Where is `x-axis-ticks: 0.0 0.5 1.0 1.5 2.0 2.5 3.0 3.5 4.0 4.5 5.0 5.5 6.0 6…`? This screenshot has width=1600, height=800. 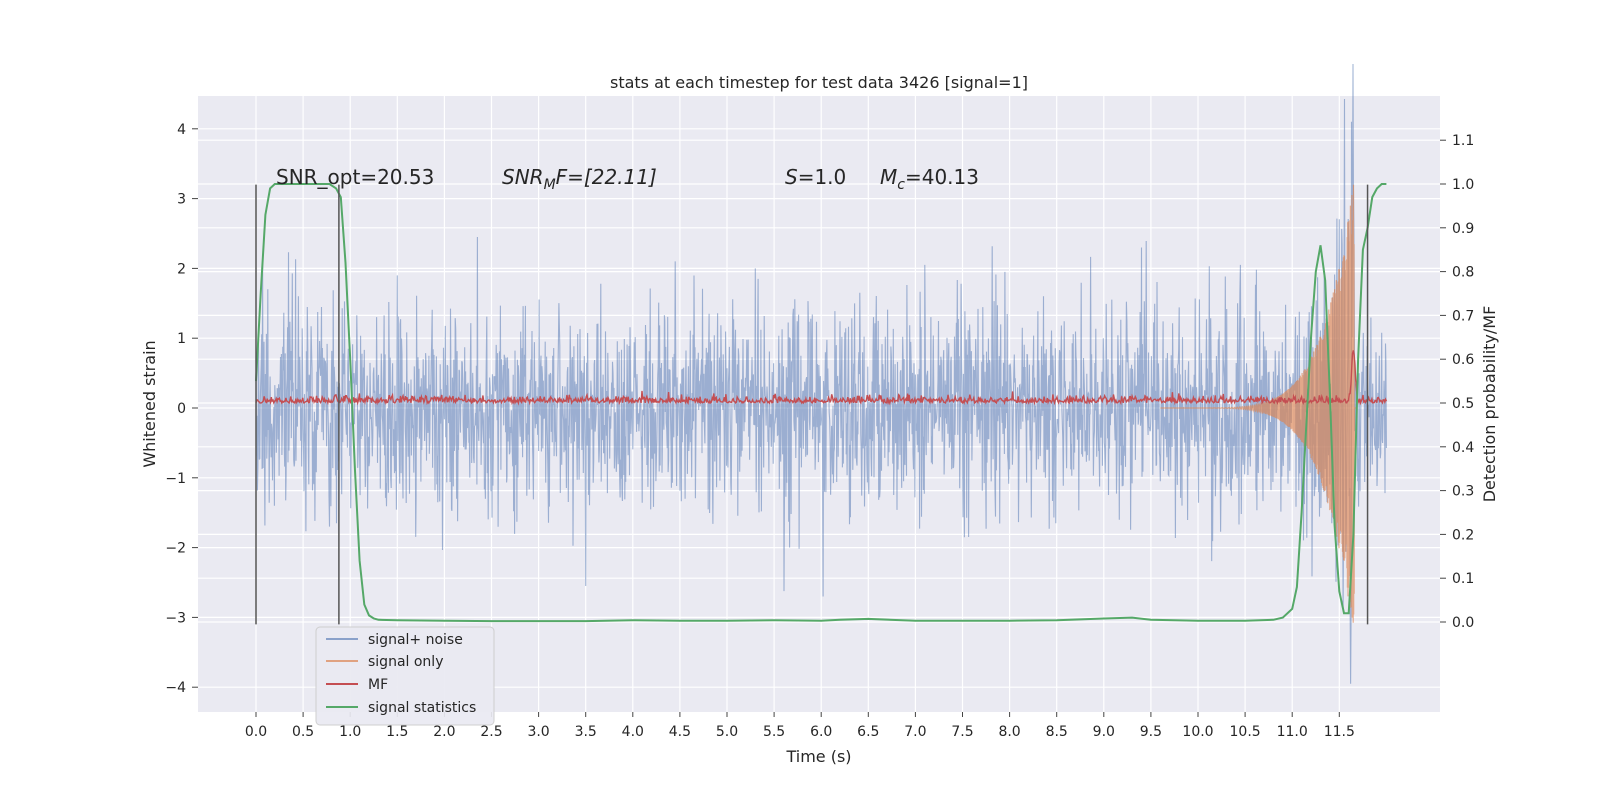
x-axis-ticks: 0.0 0.5 1.0 1.5 2.0 2.5 3.0 3.5 4.0 4.5 5.0 5.5 6.0 6… is located at coordinates (800, 726).